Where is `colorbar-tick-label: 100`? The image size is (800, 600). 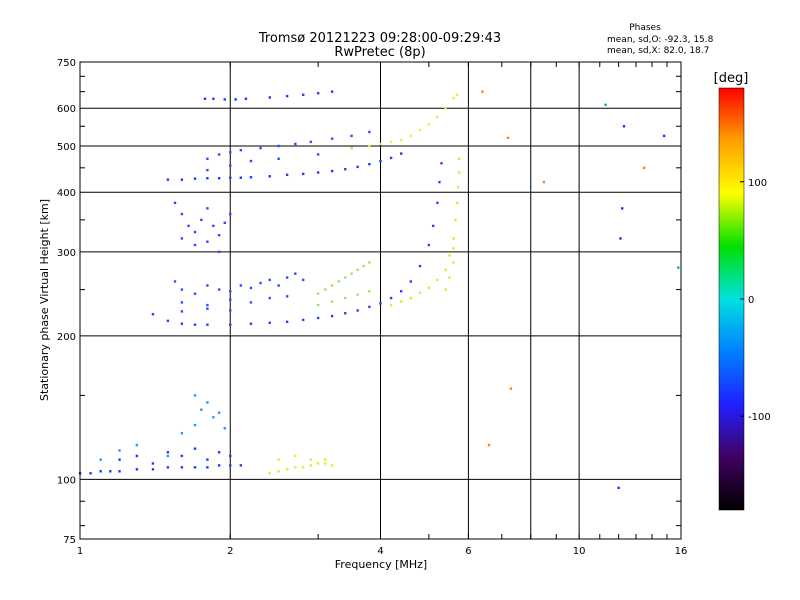
colorbar-tick-label: 100 is located at coordinates (757, 183).